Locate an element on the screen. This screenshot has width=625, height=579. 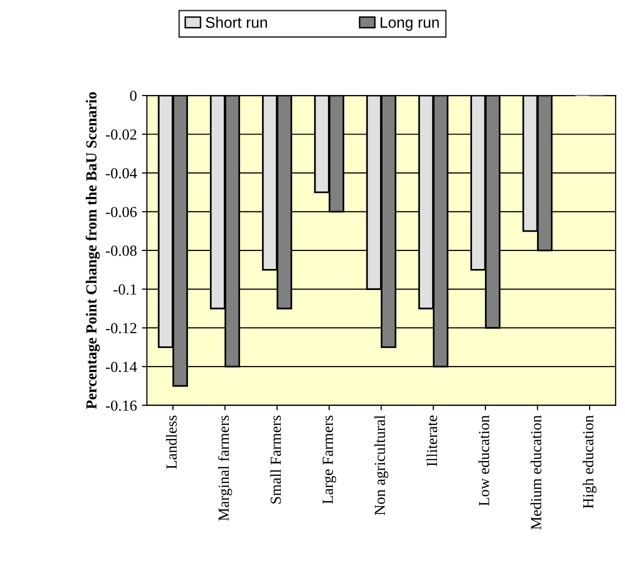
y-tick-label: -0.1 is located at coordinates (125, 289).